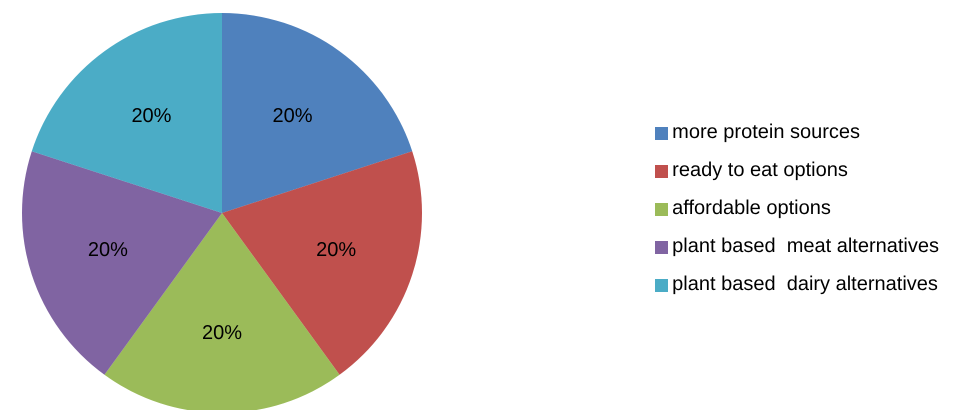 This screenshot has width=967, height=410. Describe the element at coordinates (751, 208) in the screenshot. I see `legend-label: affordable options` at that location.